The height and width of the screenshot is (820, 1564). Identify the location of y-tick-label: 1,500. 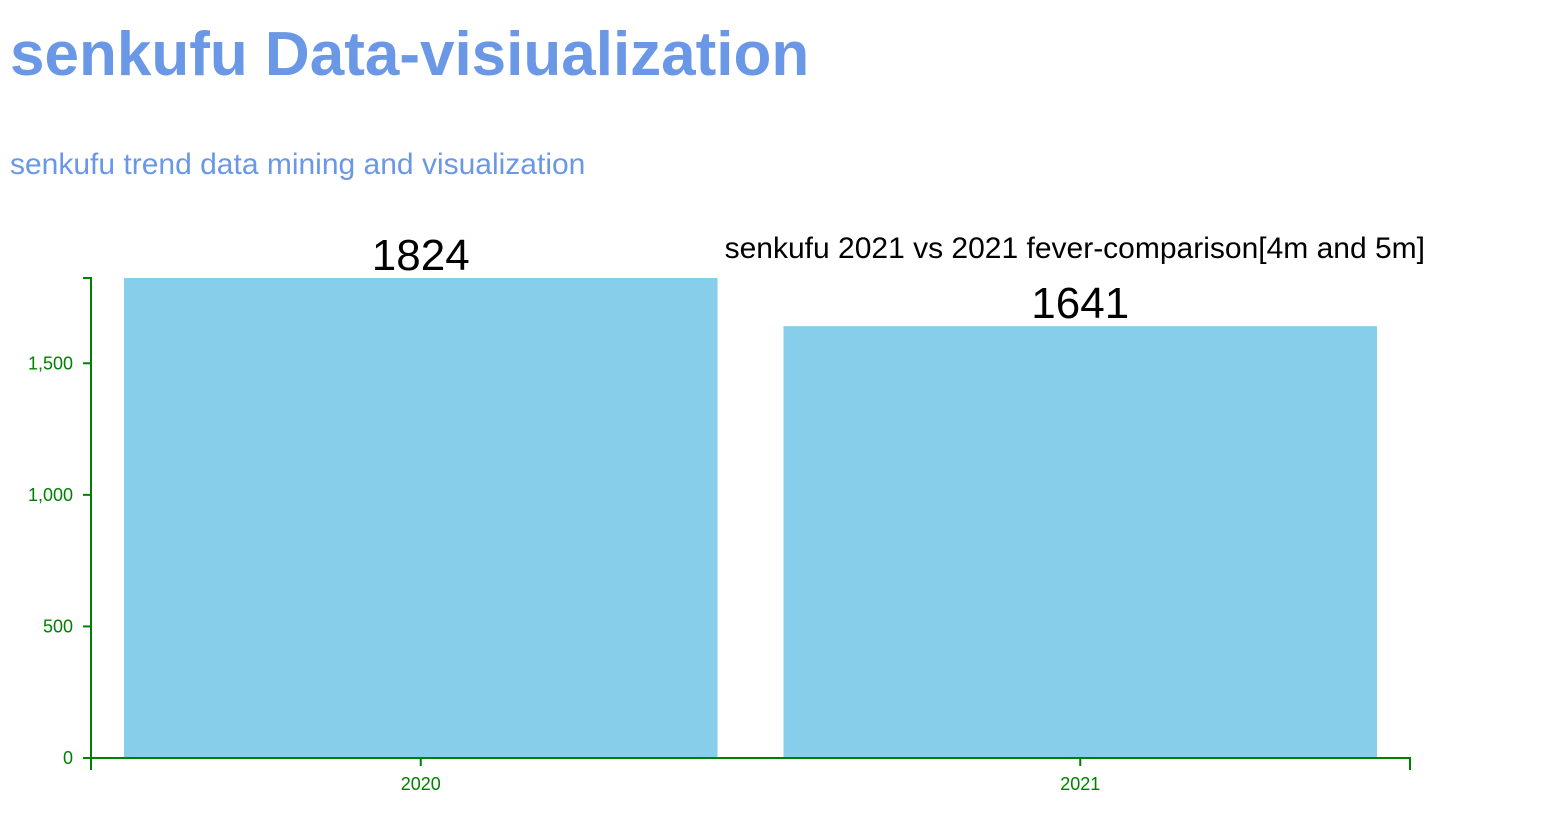
(50, 363).